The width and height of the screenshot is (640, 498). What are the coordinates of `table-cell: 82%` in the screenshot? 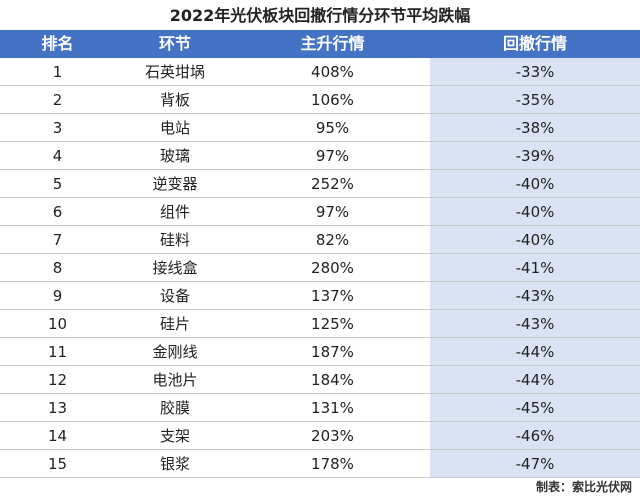 It's located at (332, 240).